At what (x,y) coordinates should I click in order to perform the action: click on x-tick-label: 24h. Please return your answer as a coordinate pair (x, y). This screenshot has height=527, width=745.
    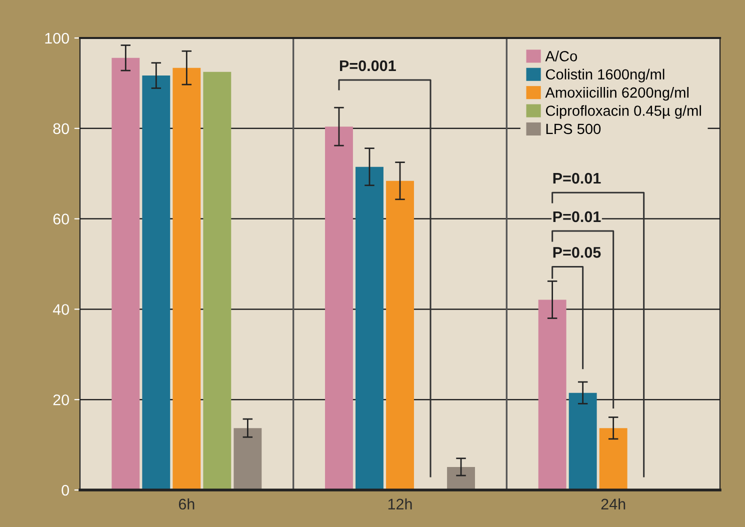
    Looking at the image, I should click on (613, 504).